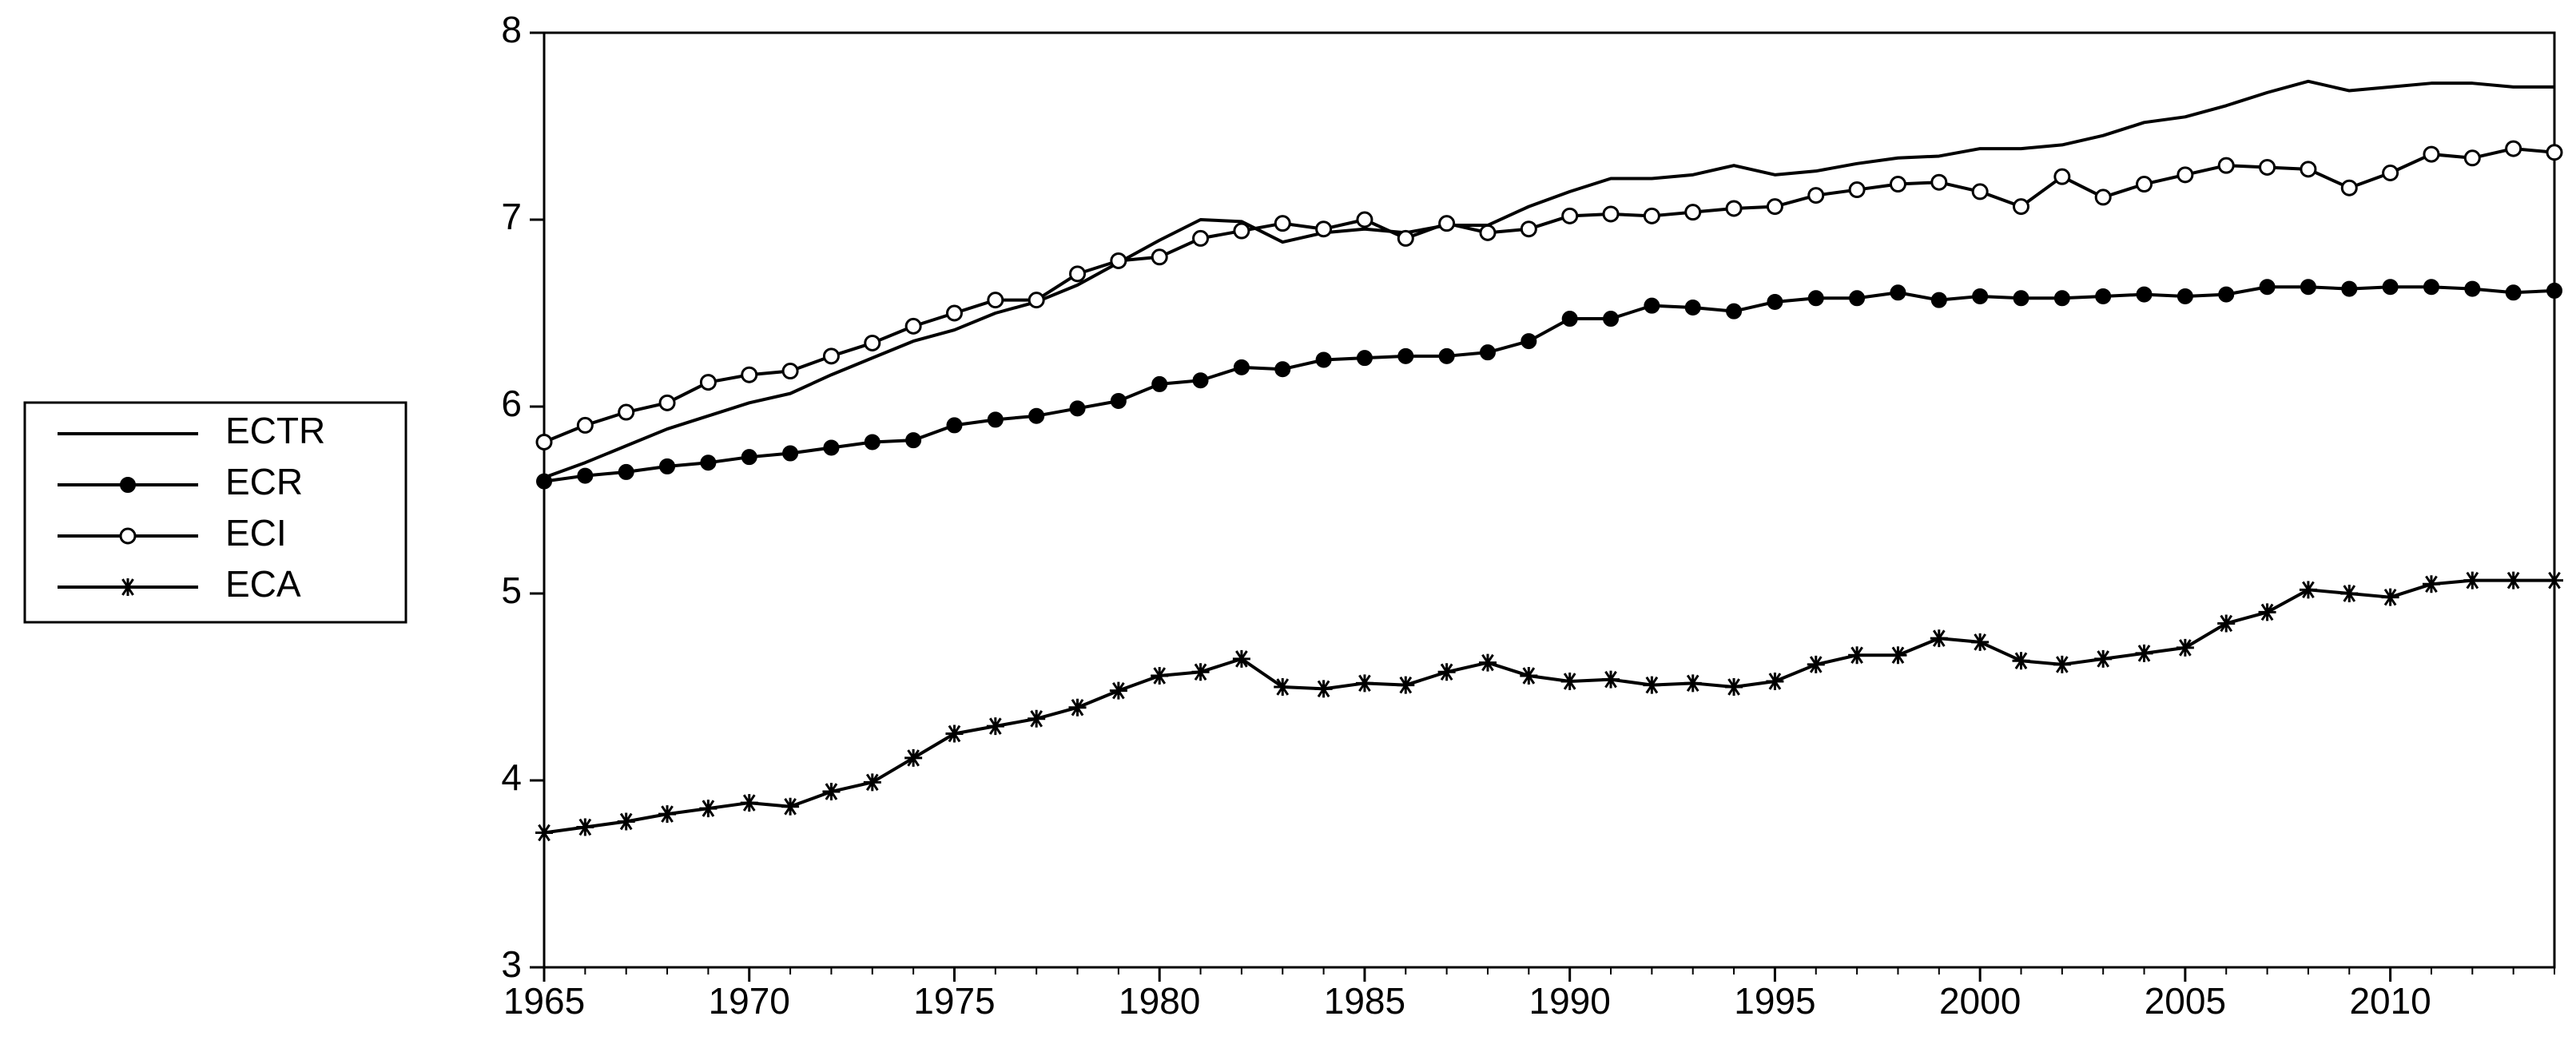 The height and width of the screenshot is (1044, 2576). Describe the element at coordinates (1570, 1001) in the screenshot. I see `x-tick-label: 1990` at that location.